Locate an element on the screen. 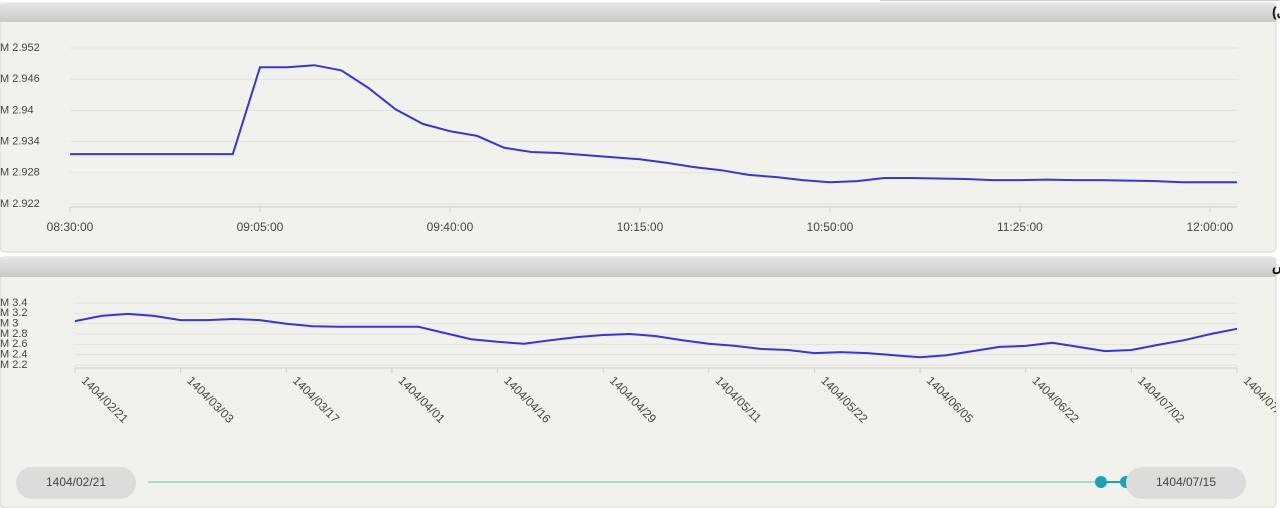 The width and height of the screenshot is (1280, 508). start-date-box is located at coordinates (76, 483).